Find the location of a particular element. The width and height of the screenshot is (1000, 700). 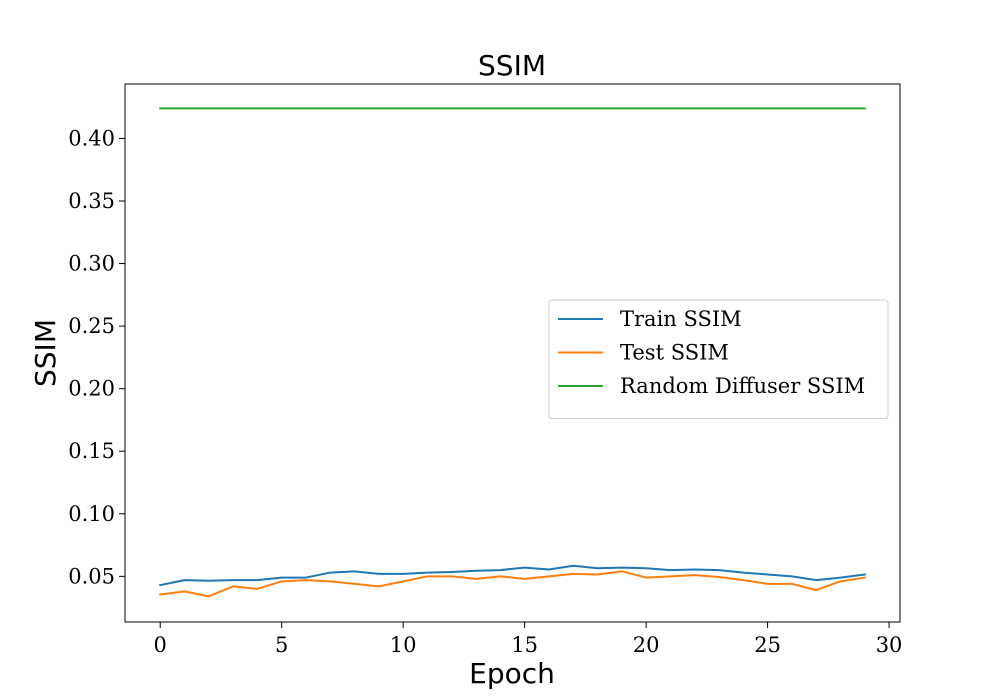

y-tick-label: 0.40 is located at coordinates (91, 138).